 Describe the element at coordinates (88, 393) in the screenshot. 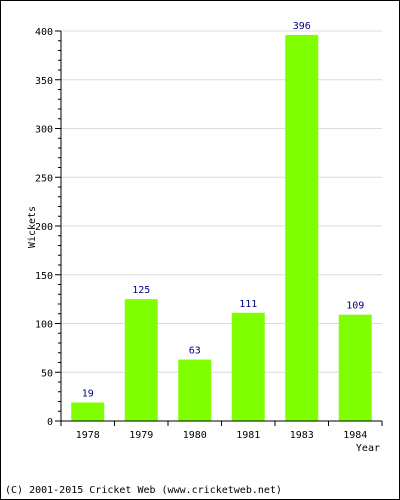

I see `data-label: 19` at that location.